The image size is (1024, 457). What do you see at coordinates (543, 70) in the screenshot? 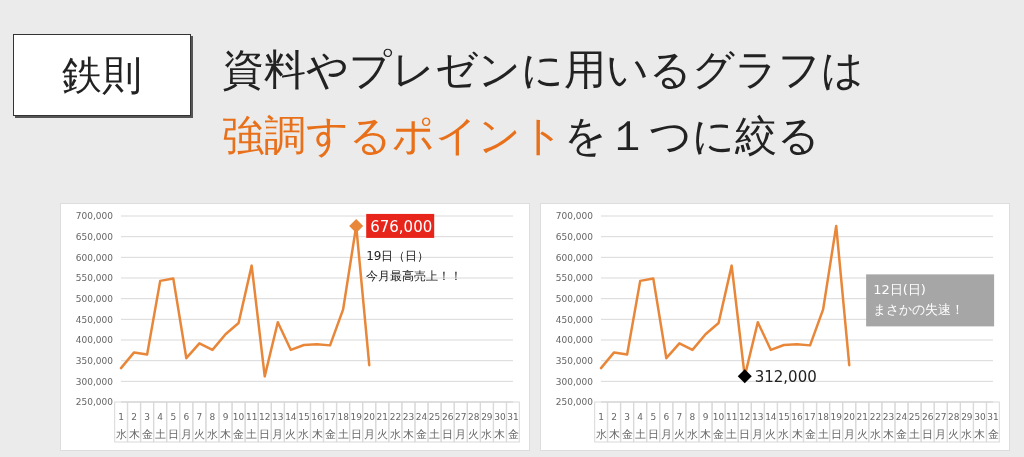
I see `text: 資料やプレゼンに用いるグラフは` at bounding box center [543, 70].